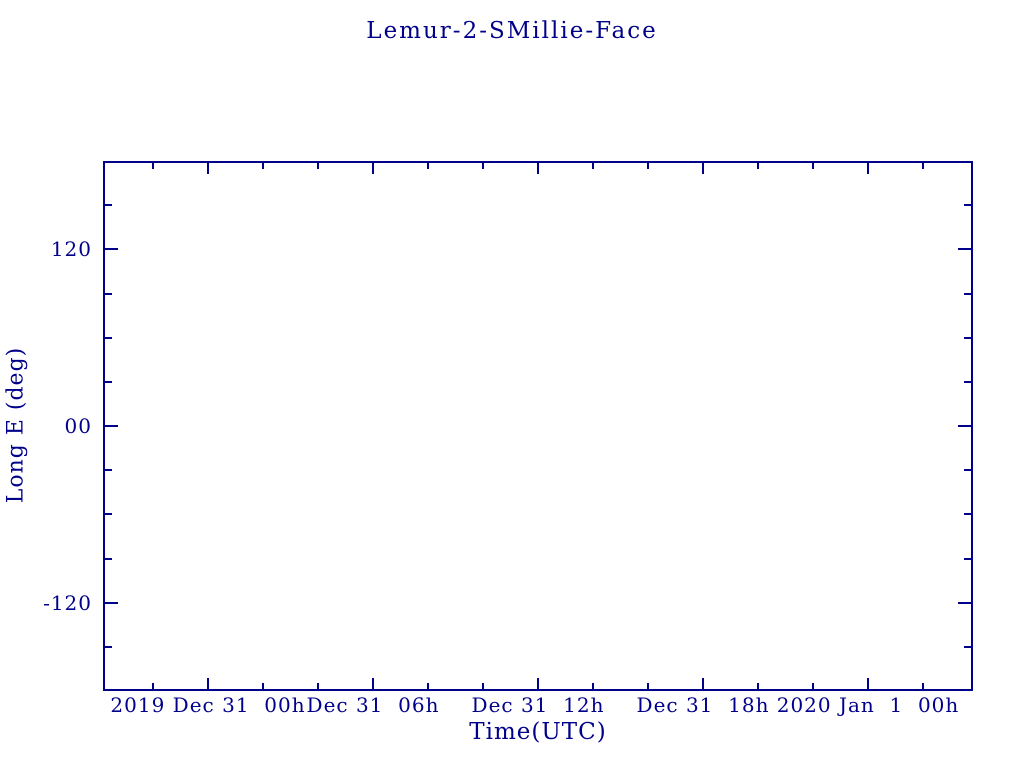 The width and height of the screenshot is (1024, 768). I want to click on x-tick-label: Dec 31 12h, so click(538, 705).